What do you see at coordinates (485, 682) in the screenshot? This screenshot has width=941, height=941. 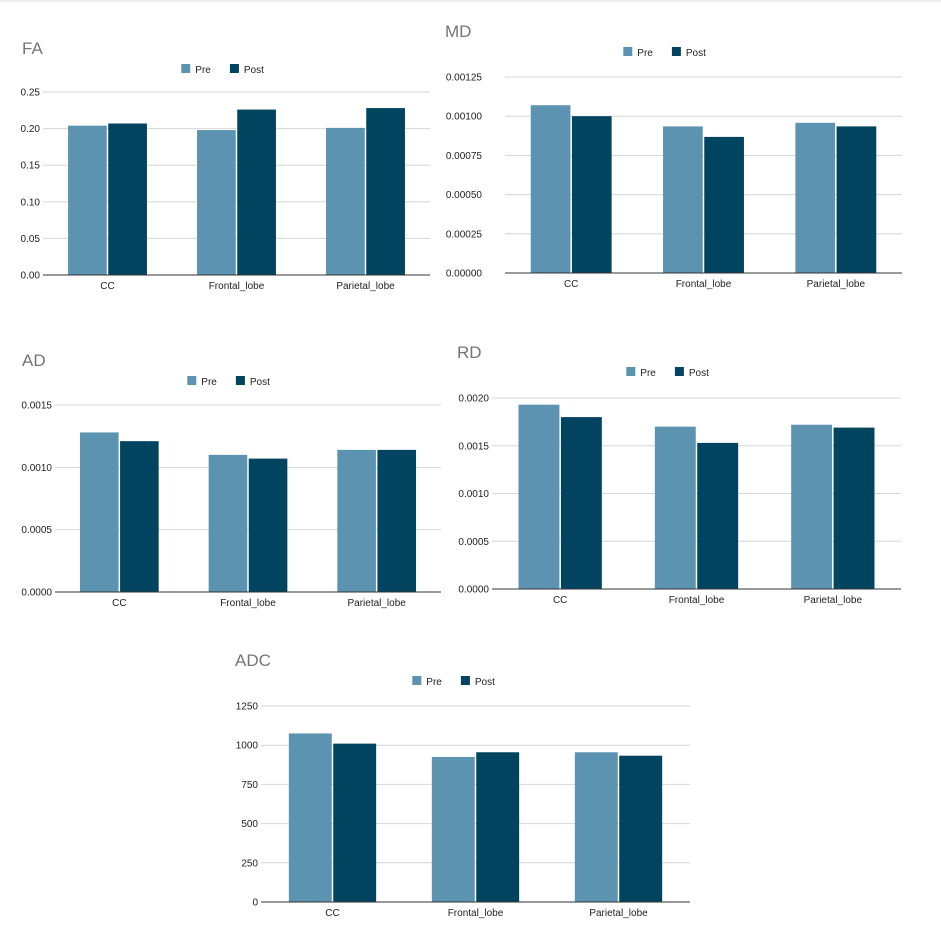 I see `adc-legend-label-post: Post` at bounding box center [485, 682].